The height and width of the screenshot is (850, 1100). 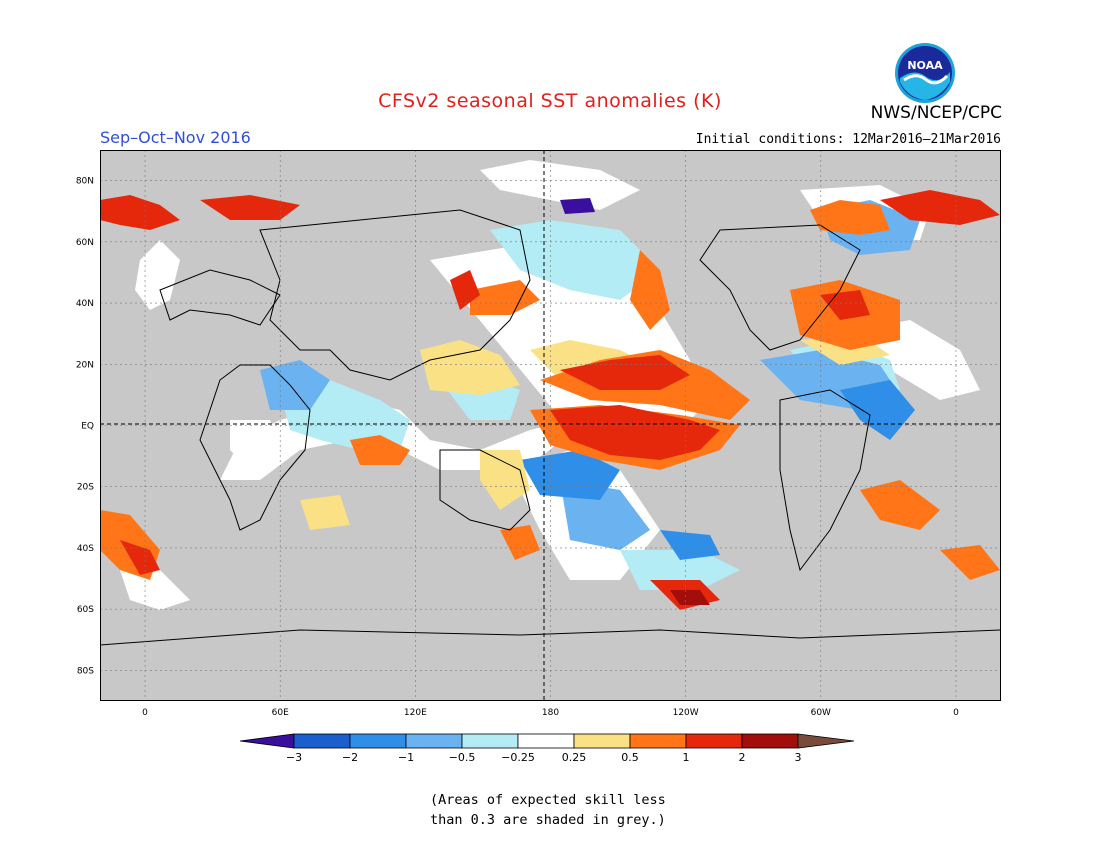 I want to click on lat-label: 40S, so click(x=85, y=549).